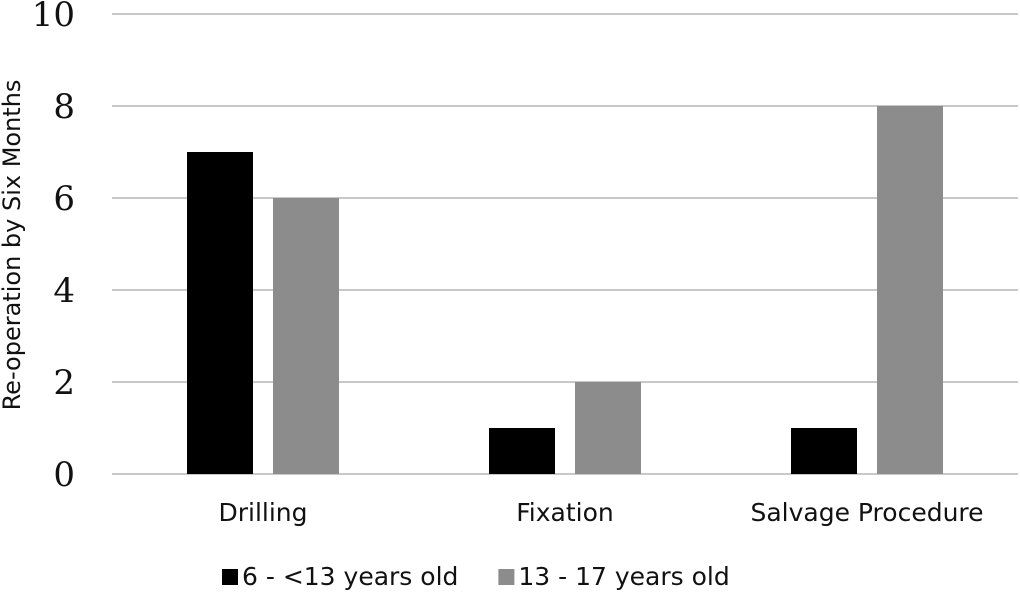  What do you see at coordinates (53, 247) in the screenshot?
I see `y-axis-ticks: 0 2 4 6 8 10` at bounding box center [53, 247].